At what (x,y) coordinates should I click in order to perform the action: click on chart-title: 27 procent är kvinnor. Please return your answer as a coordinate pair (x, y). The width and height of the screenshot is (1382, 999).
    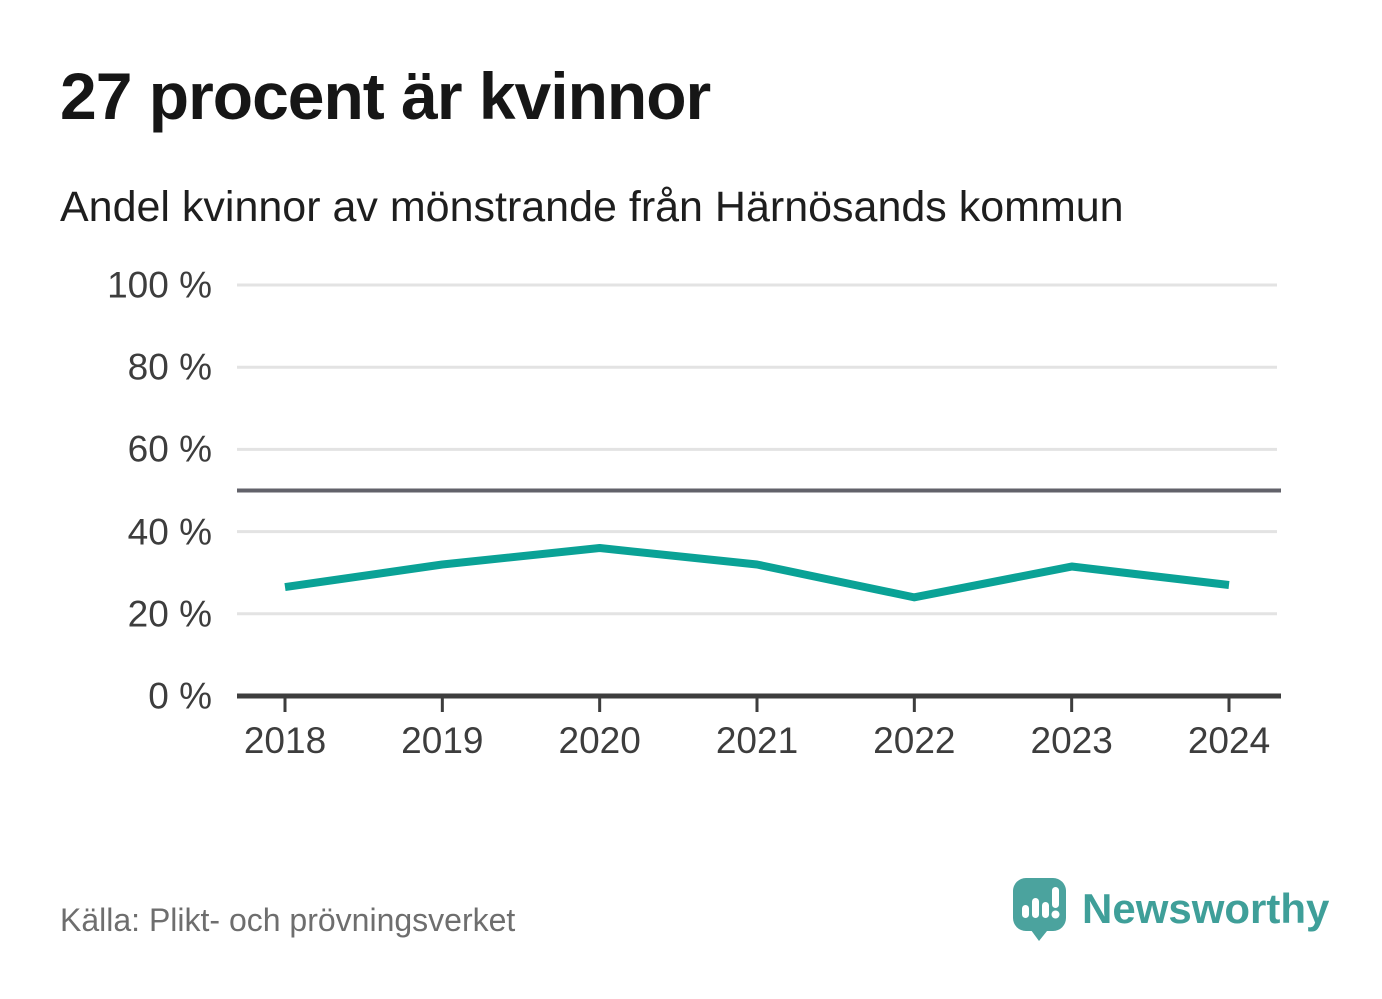
    Looking at the image, I should click on (385, 96).